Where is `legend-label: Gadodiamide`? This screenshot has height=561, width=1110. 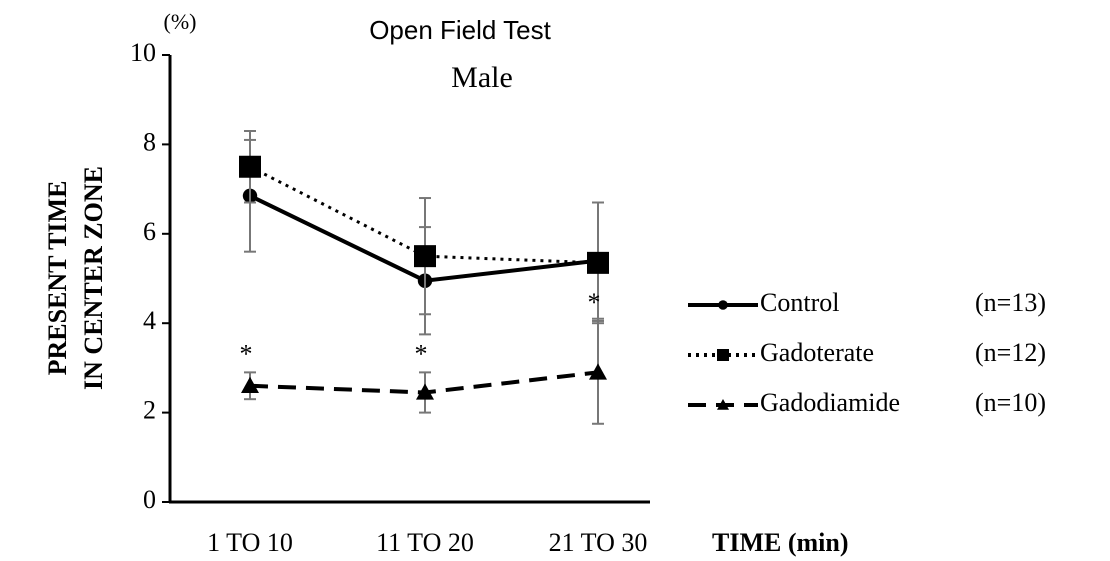
legend-label: Gadodiamide is located at coordinates (830, 402).